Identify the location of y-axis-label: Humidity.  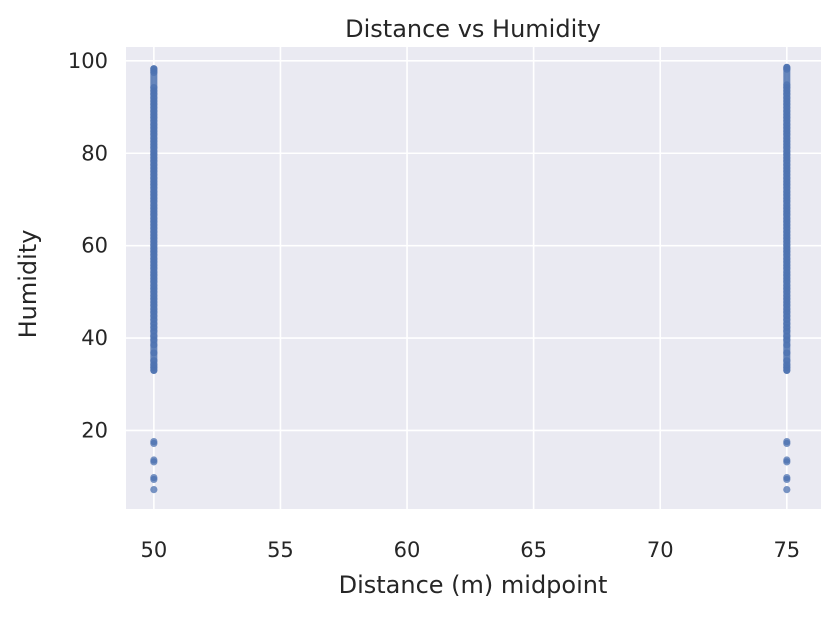
(28, 284).